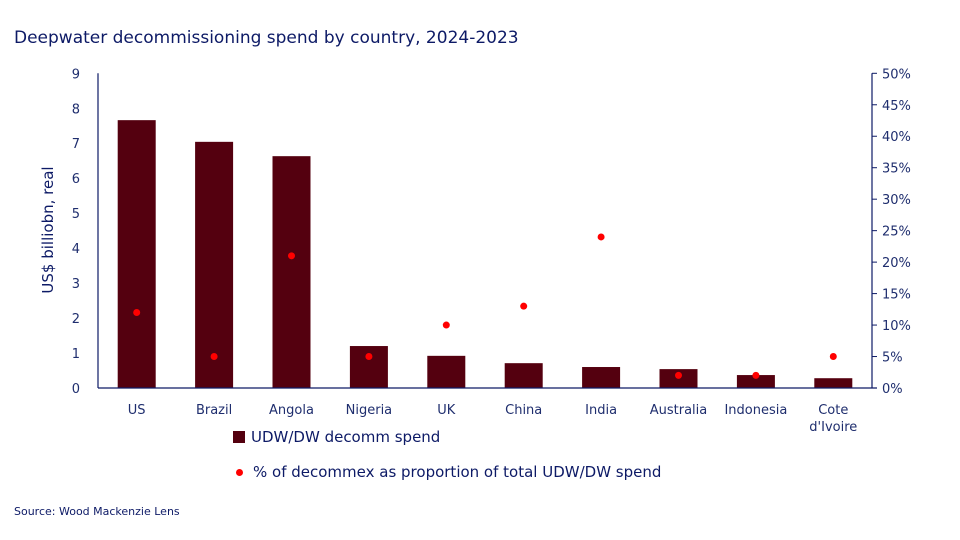 This screenshot has height=540, width=960. I want to click on x-tick-label: UK, so click(446, 410).